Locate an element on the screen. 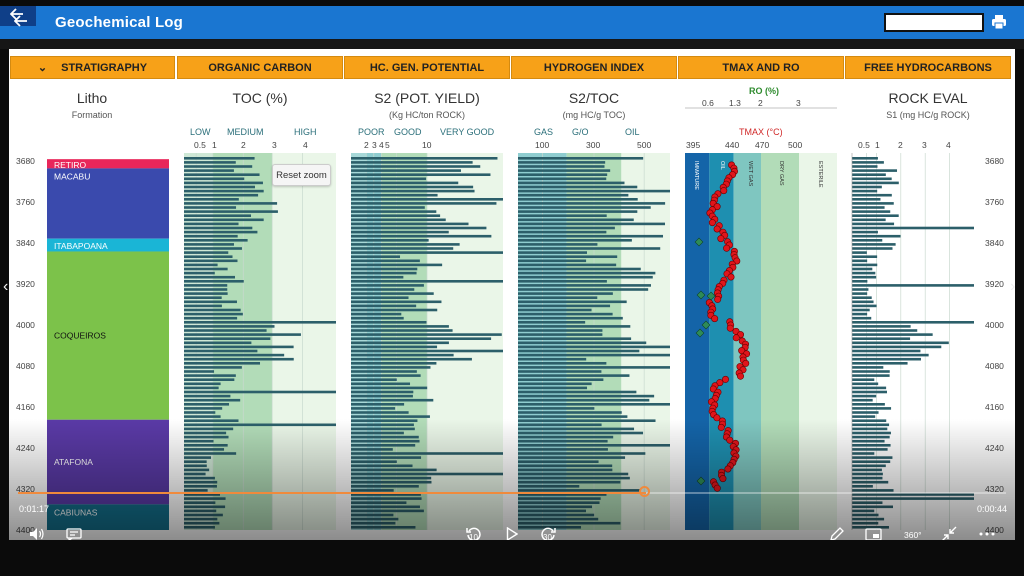 The image size is (1024, 576). progress-bar-played is located at coordinates (332, 493).